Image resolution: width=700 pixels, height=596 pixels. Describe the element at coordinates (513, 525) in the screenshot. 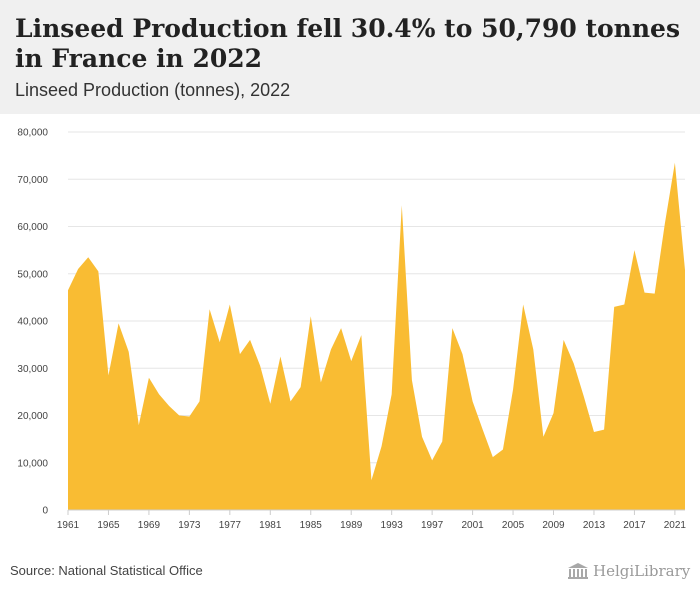

I see `x-tick-label: 2005` at that location.